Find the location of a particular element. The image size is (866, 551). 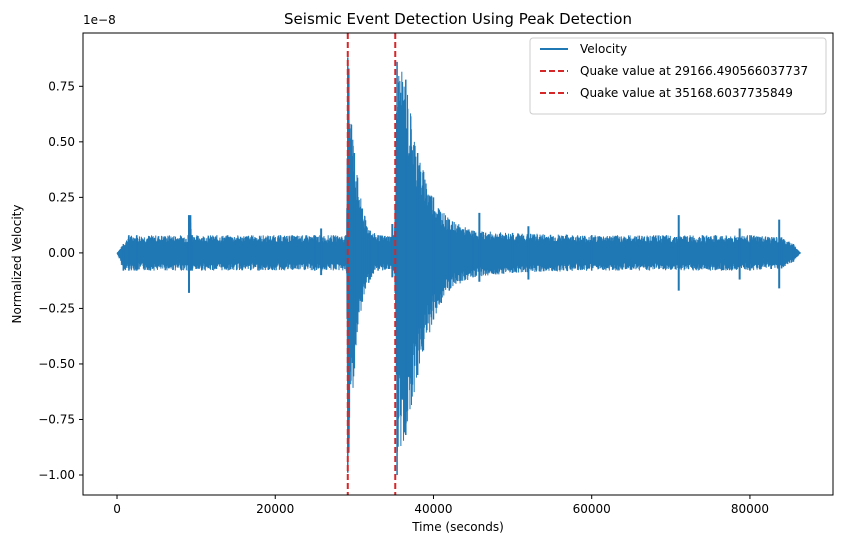

x-tick-label: 60000 is located at coordinates (592, 509).